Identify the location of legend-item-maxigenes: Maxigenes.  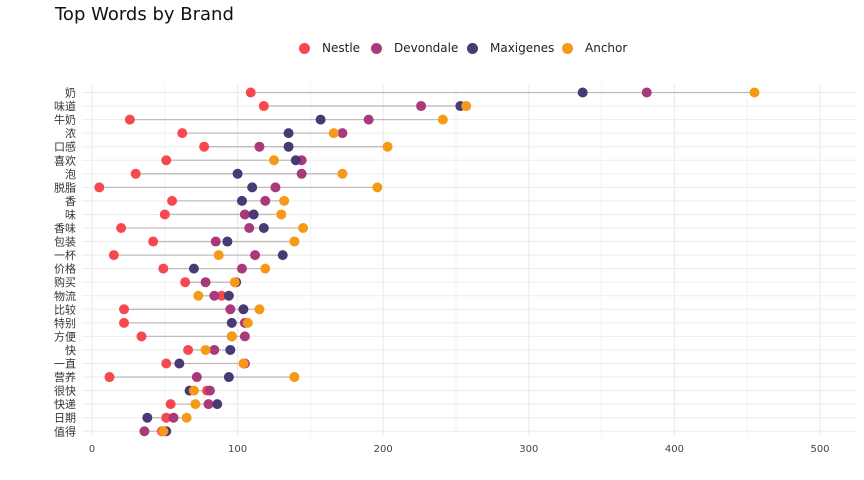
(510, 48).